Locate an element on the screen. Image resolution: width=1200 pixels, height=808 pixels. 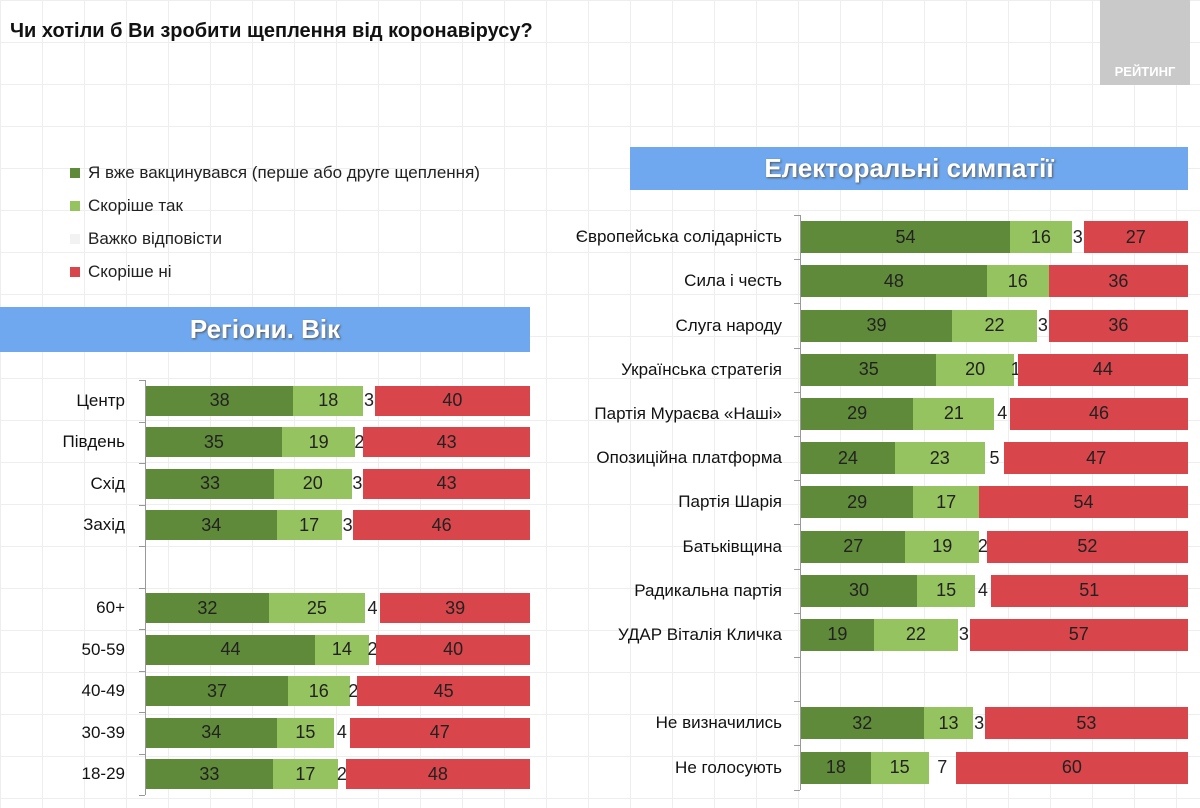
bar-rather-no: 46 is located at coordinates (441, 525).